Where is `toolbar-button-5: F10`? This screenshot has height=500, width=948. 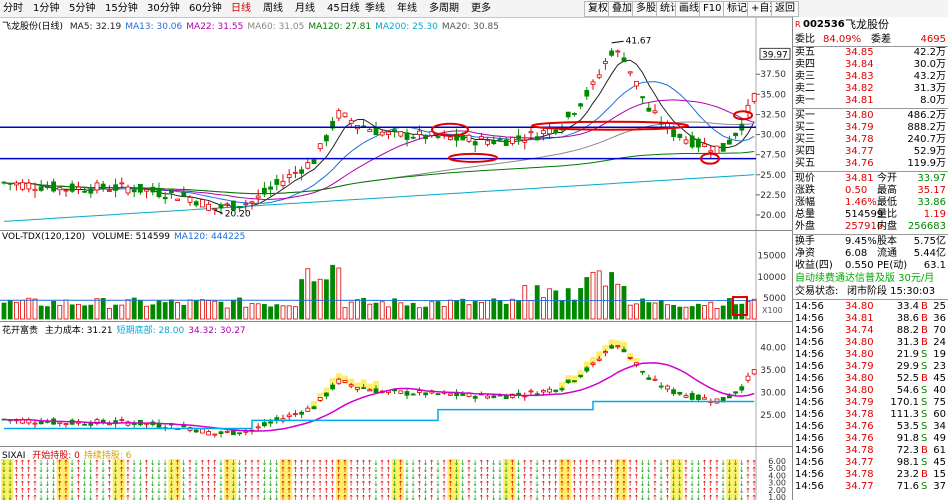
toolbar-button-5: F10 is located at coordinates (712, 9).